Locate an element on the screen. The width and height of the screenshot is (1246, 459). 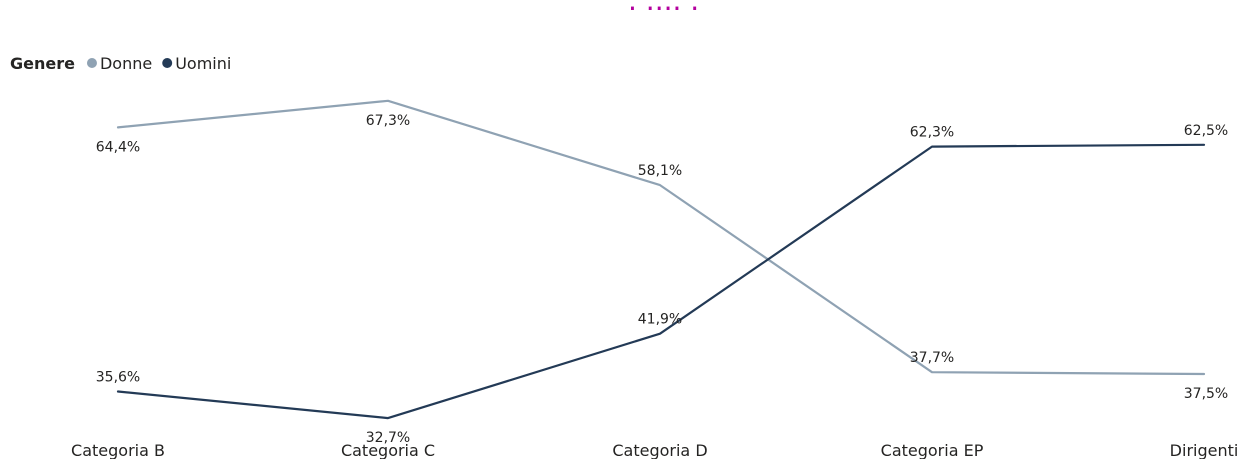
cropped-title-fragment: · ···· · is located at coordinates (703, 8).